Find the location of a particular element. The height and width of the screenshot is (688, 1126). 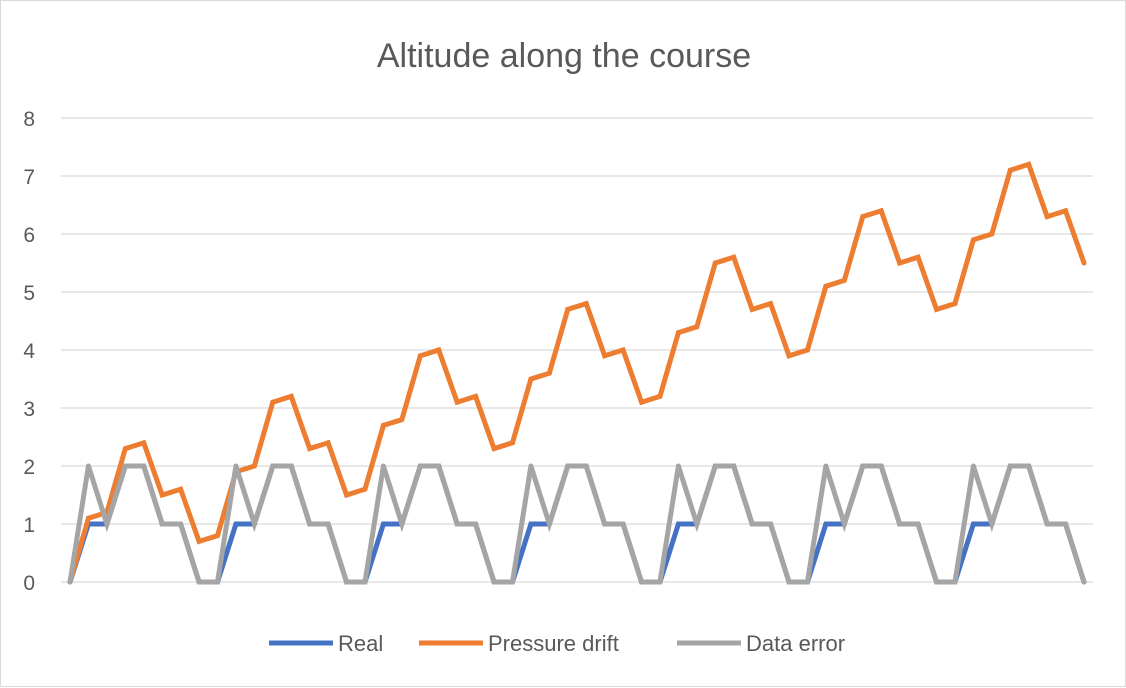

legend-label: Pressure drift is located at coordinates (553, 643).